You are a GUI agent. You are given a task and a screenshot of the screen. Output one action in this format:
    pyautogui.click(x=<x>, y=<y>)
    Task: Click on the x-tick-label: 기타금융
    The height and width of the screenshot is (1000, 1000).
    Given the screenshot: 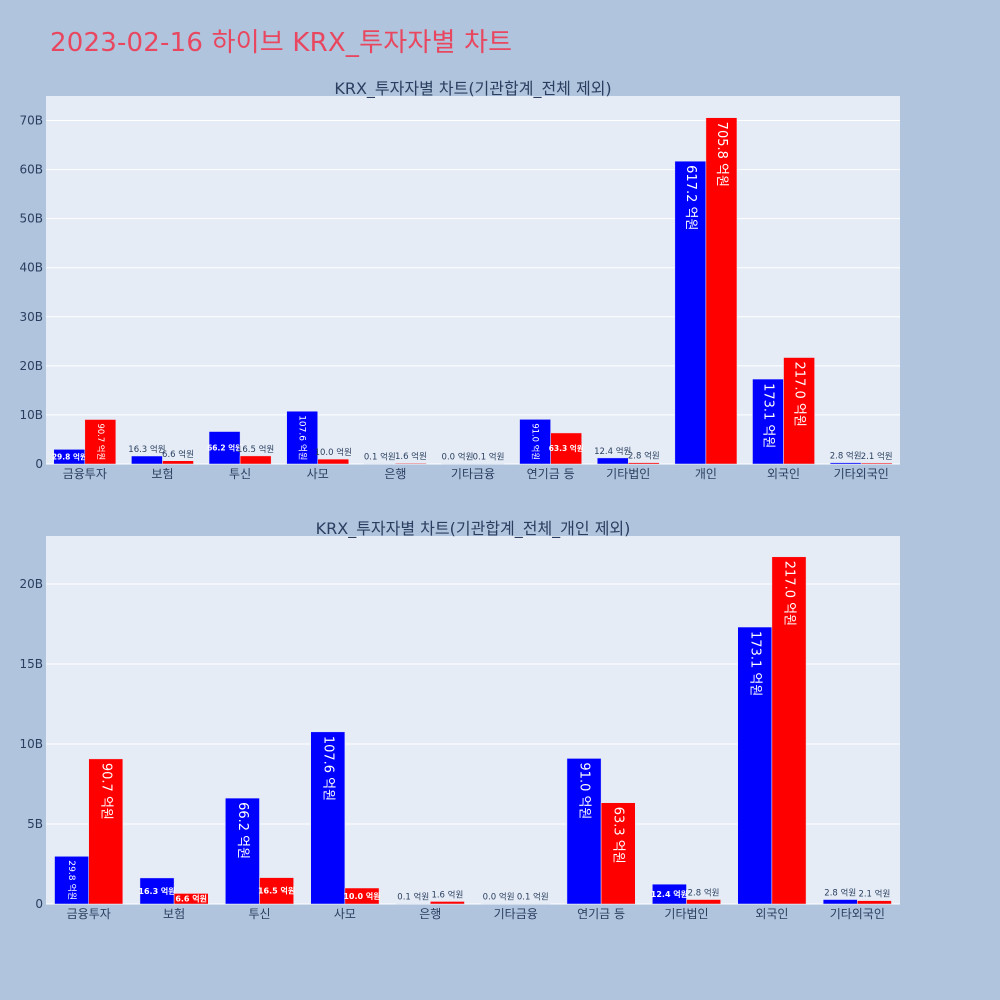 What is the action you would take?
    pyautogui.click(x=473, y=474)
    